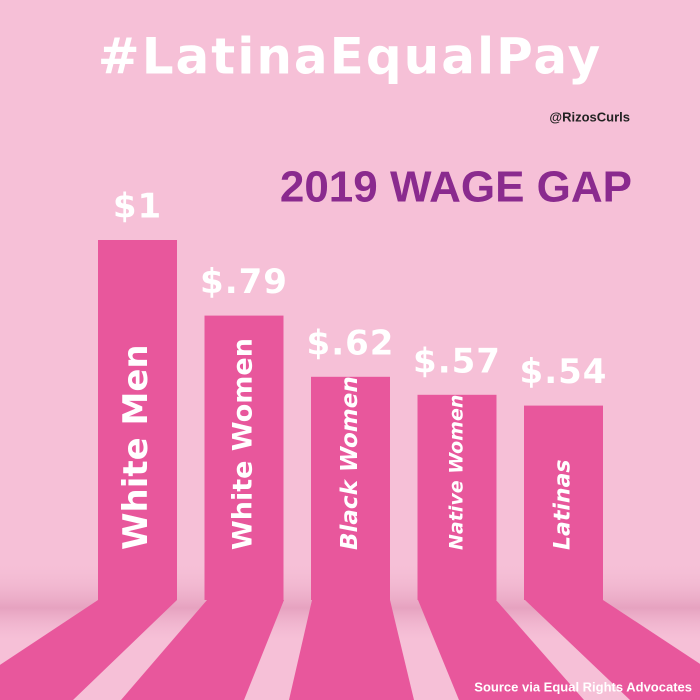 The height and width of the screenshot is (700, 700). What do you see at coordinates (244, 282) in the screenshot?
I see `value-label: $.79` at bounding box center [244, 282].